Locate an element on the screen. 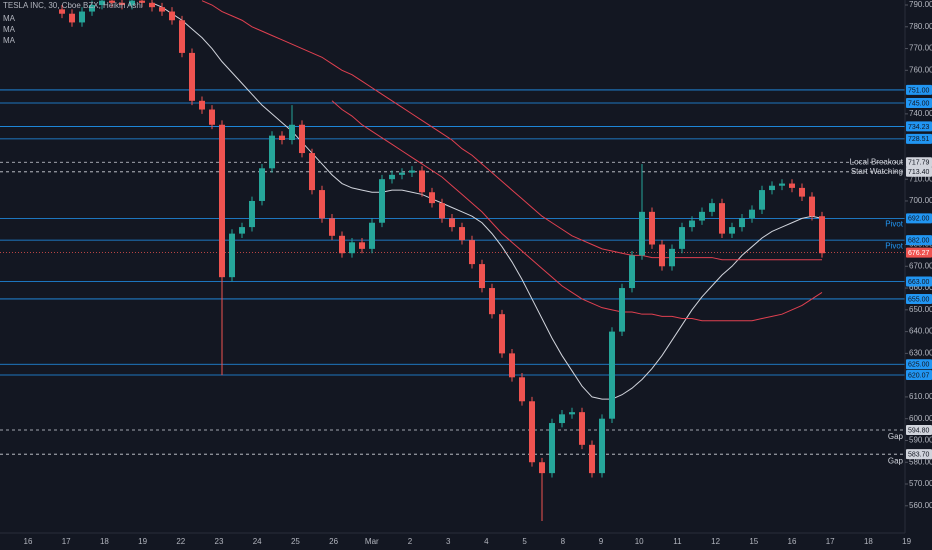  level-label: 676.27 is located at coordinates (919, 253).